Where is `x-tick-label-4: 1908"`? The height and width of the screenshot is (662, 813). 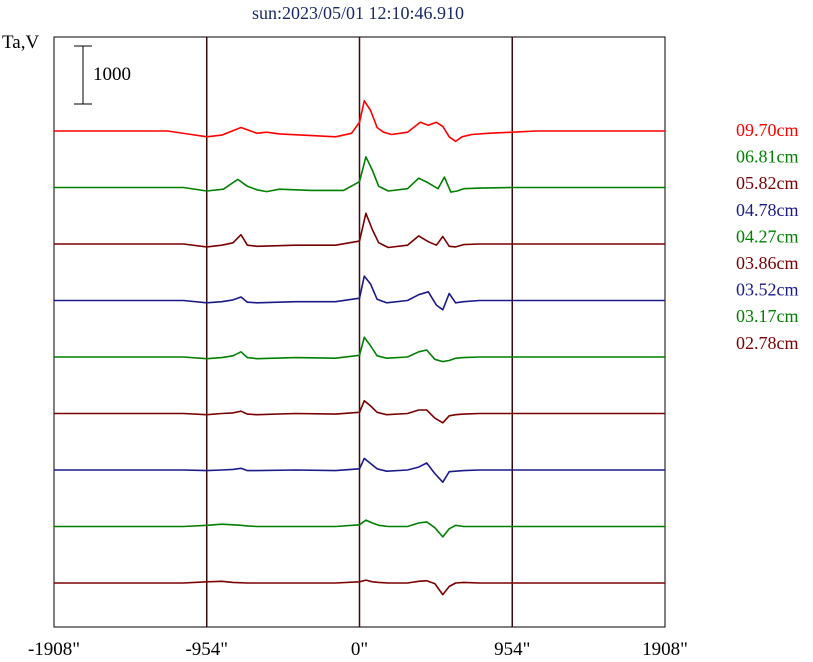 x-tick-label-4: 1908" is located at coordinates (665, 649).